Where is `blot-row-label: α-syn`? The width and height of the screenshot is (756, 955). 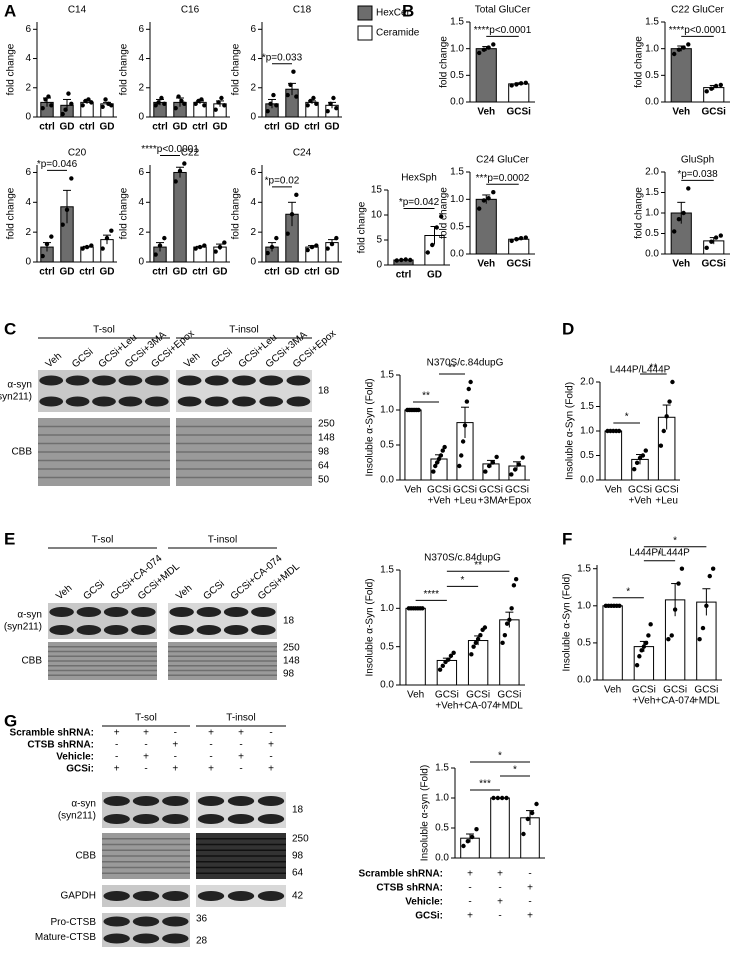
blot-row-label: α-syn is located at coordinates (19, 385).